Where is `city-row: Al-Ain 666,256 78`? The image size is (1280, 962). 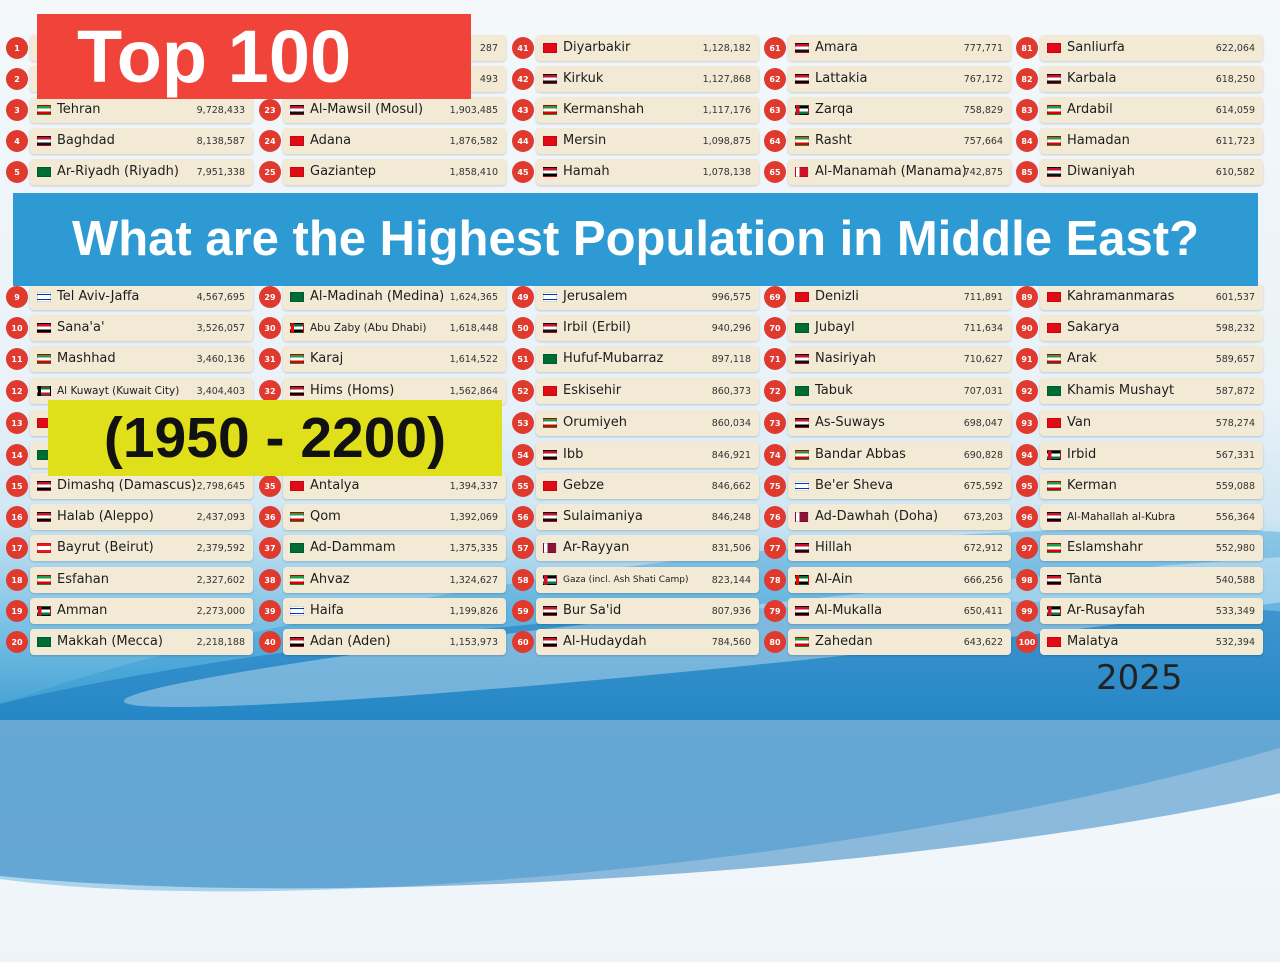 city-row: Al-Ain 666,256 78 is located at coordinates (887, 580).